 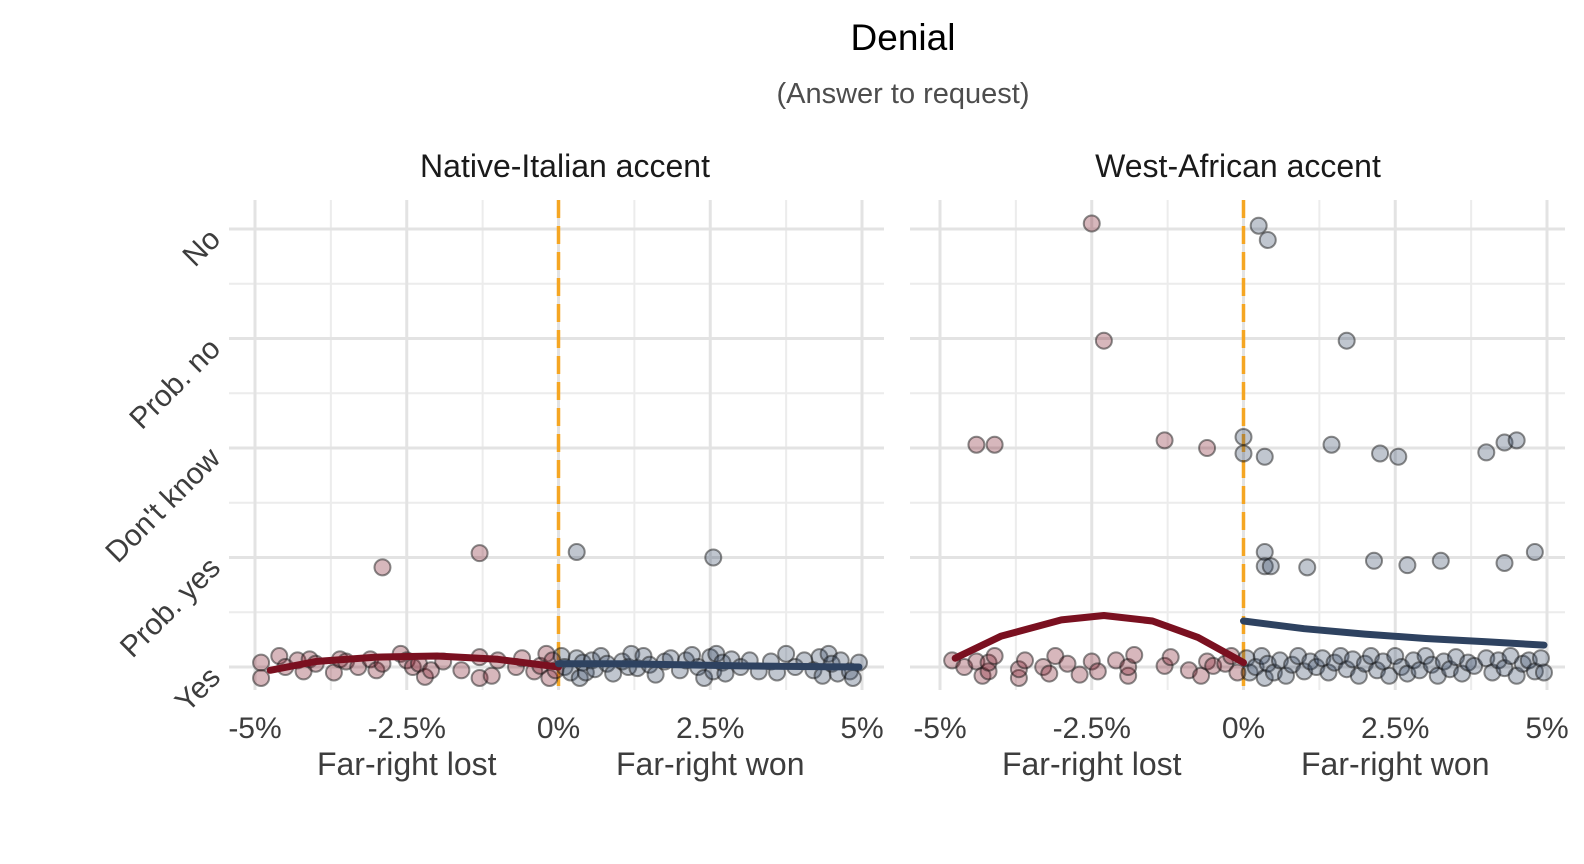 I want to click on panel-title-native-italian: Native-Italian accent, so click(x=565, y=166).